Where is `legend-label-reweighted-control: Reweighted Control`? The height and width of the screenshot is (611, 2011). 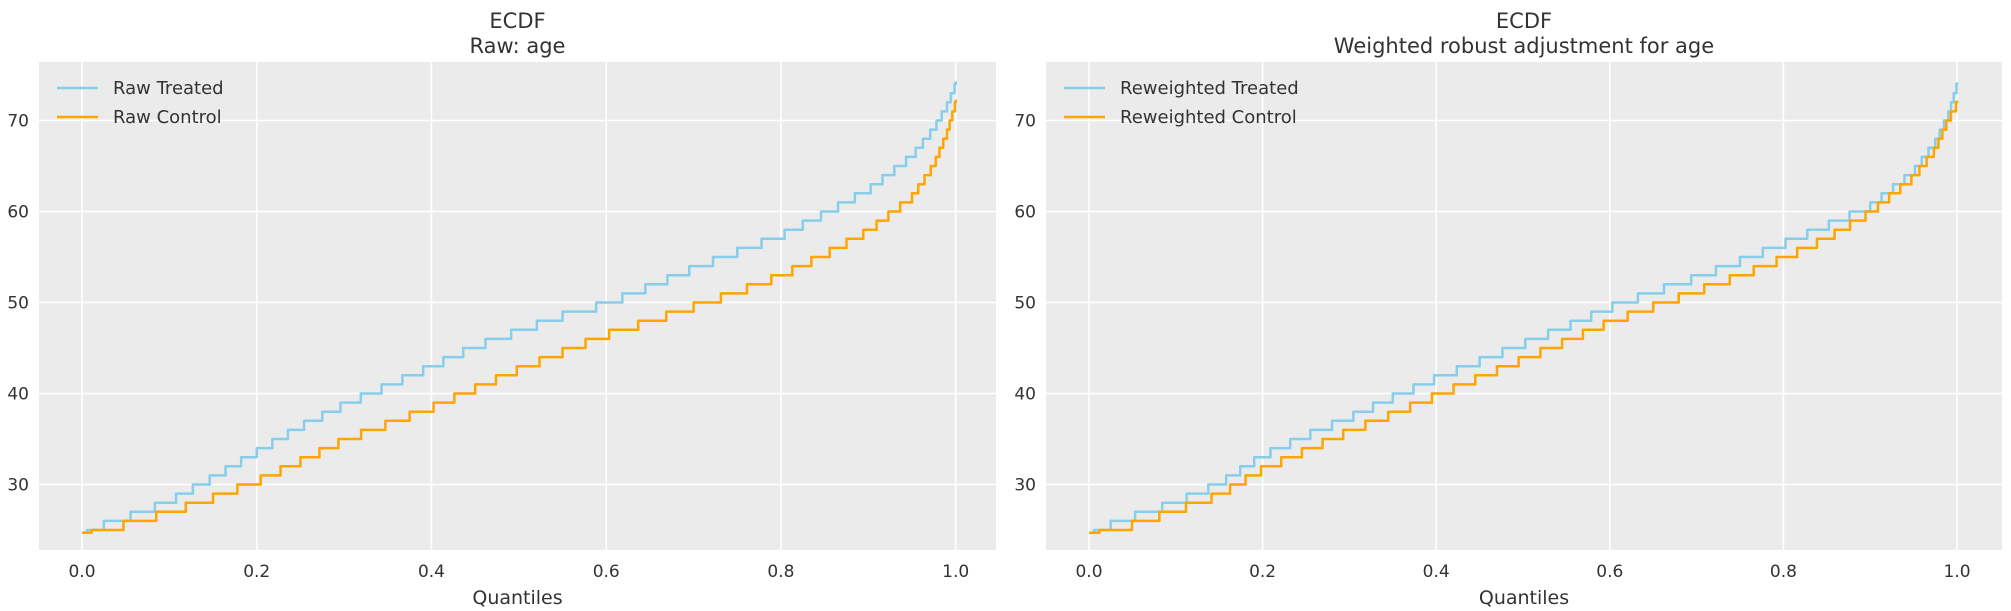
legend-label-reweighted-control: Reweighted Control is located at coordinates (1208, 117).